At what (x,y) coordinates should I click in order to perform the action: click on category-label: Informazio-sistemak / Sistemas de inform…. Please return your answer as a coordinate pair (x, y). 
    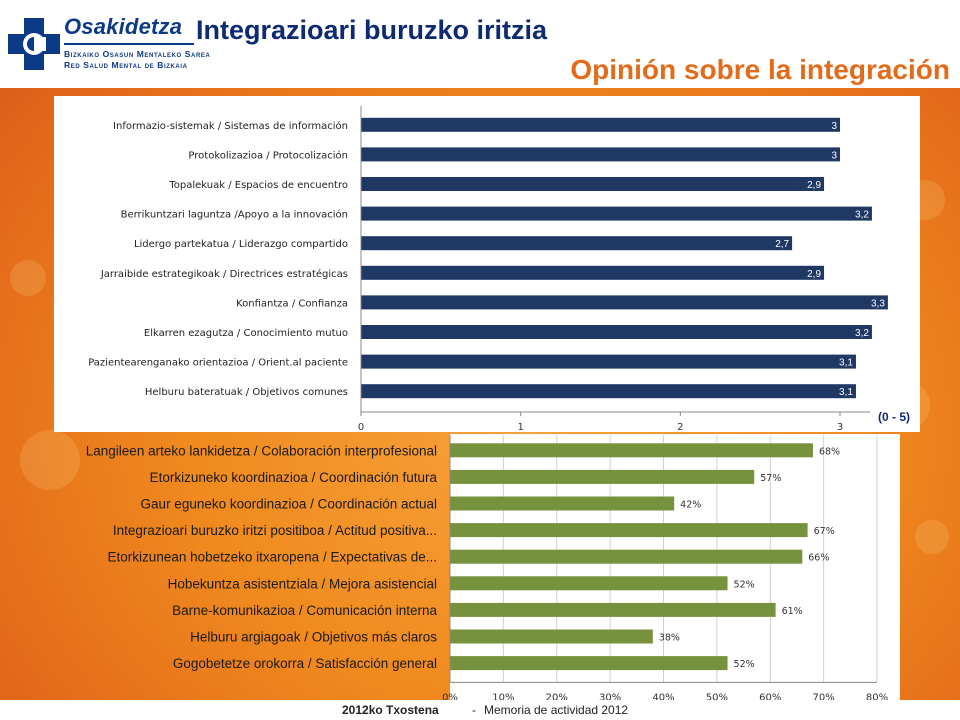
    Looking at the image, I should click on (230, 126).